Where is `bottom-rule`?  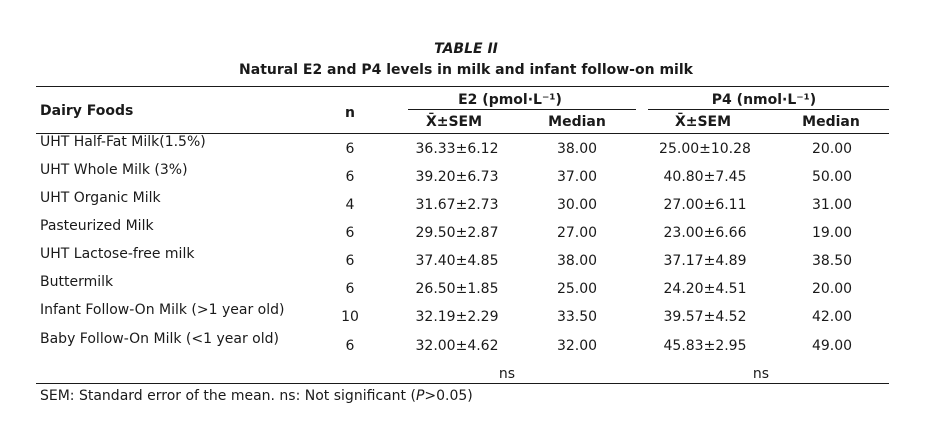 bottom-rule is located at coordinates (462, 383).